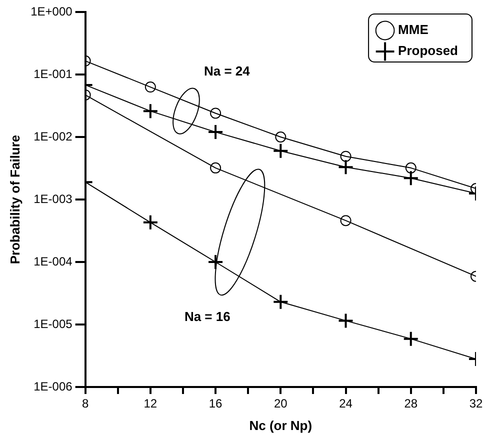 The height and width of the screenshot is (442, 488). I want to click on y-tick-label: 1E-006, so click(53, 386).